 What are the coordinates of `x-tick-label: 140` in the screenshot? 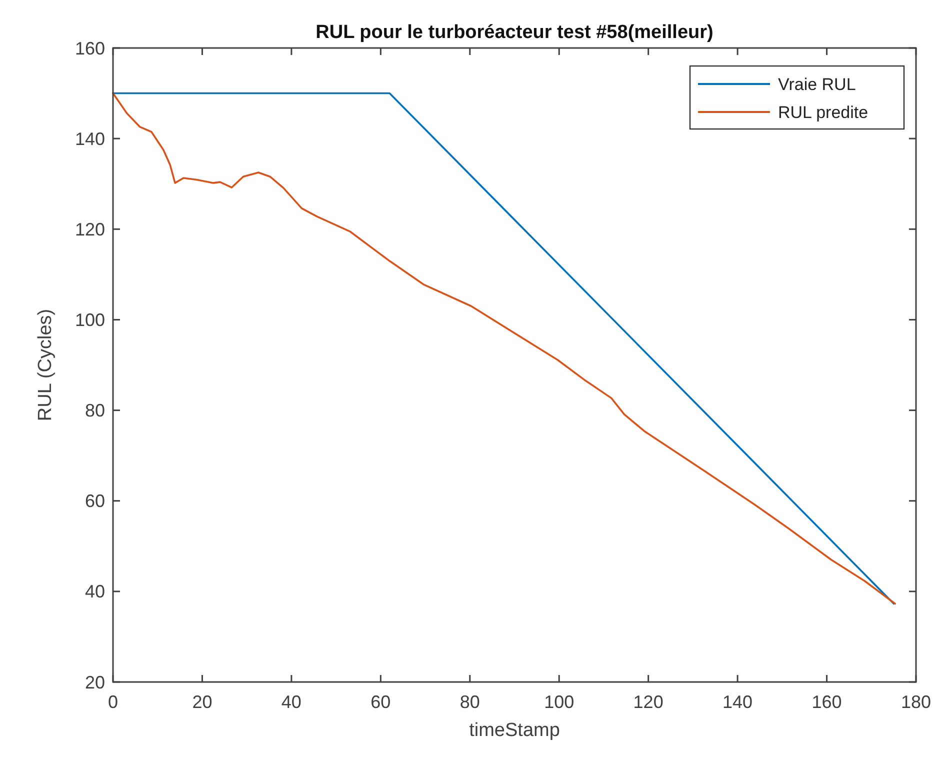 It's located at (737, 702).